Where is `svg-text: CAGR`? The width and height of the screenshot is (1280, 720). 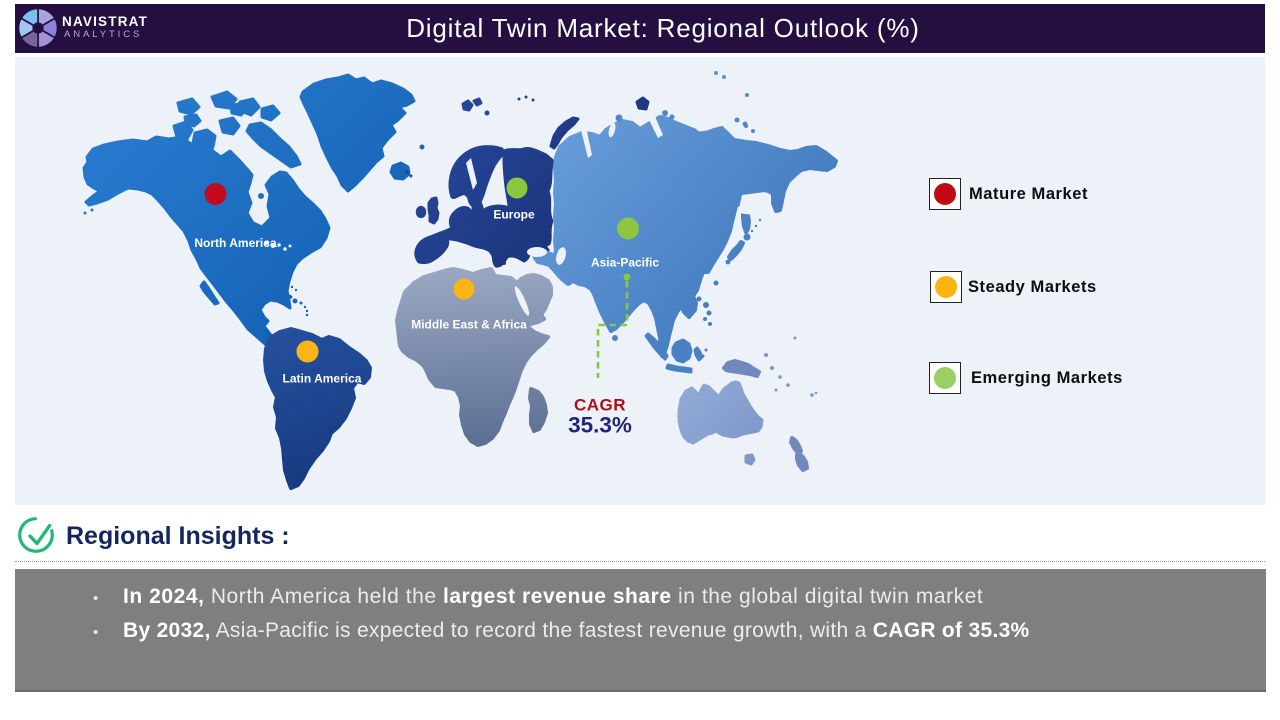
svg-text: CAGR is located at coordinates (600, 405).